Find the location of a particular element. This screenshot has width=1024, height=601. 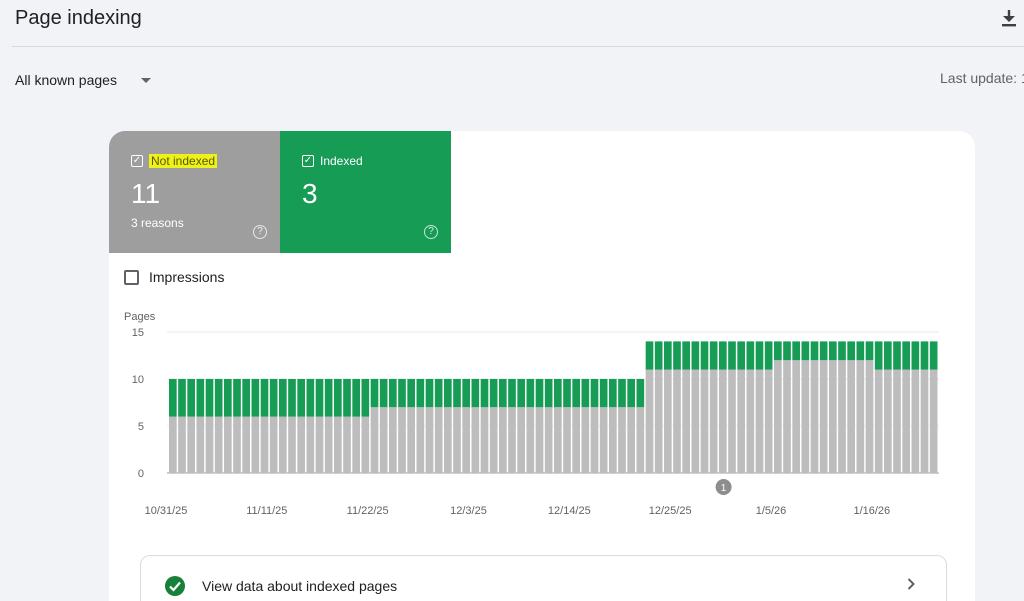

impressions-toggle: Impressions is located at coordinates (174, 277).